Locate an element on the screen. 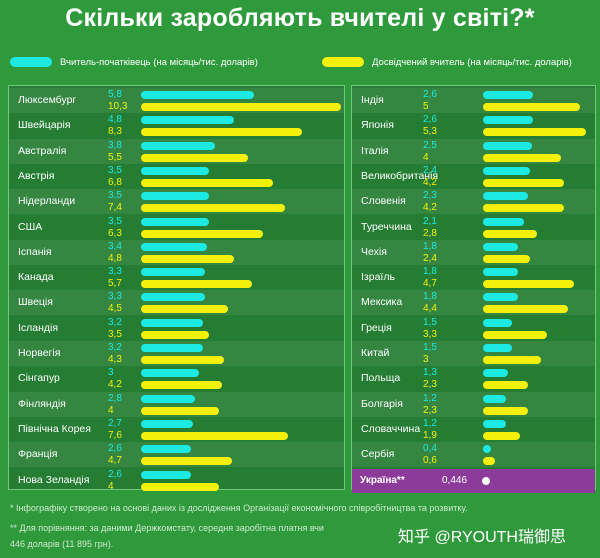 The image size is (600, 558). experienced-value-label: 2,3 is located at coordinates (430, 410).